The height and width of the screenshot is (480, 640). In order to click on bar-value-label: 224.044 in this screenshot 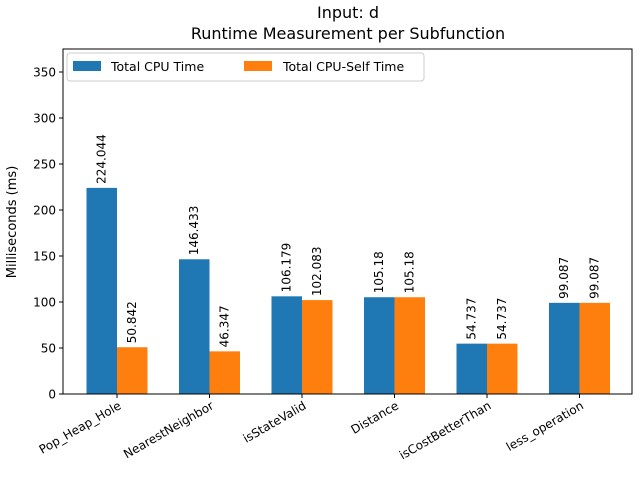, I will do `click(102, 159)`.